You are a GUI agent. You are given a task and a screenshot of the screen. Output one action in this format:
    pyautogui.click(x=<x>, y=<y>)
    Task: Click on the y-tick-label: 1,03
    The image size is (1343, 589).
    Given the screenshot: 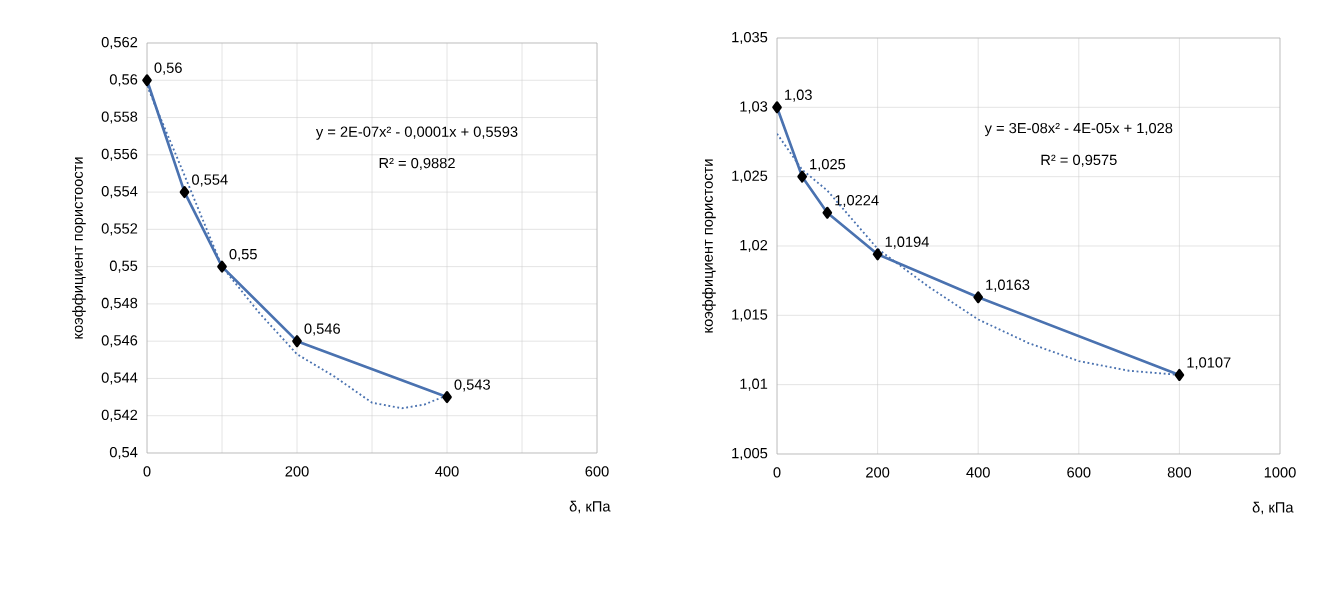 What is the action you would take?
    pyautogui.click(x=754, y=107)
    